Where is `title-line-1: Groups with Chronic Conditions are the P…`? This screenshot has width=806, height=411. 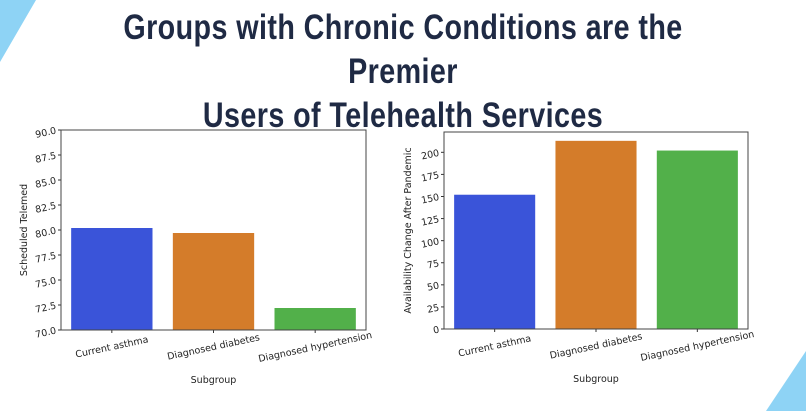
title-line-1: Groups with Chronic Conditions are the P… is located at coordinates (403, 49).